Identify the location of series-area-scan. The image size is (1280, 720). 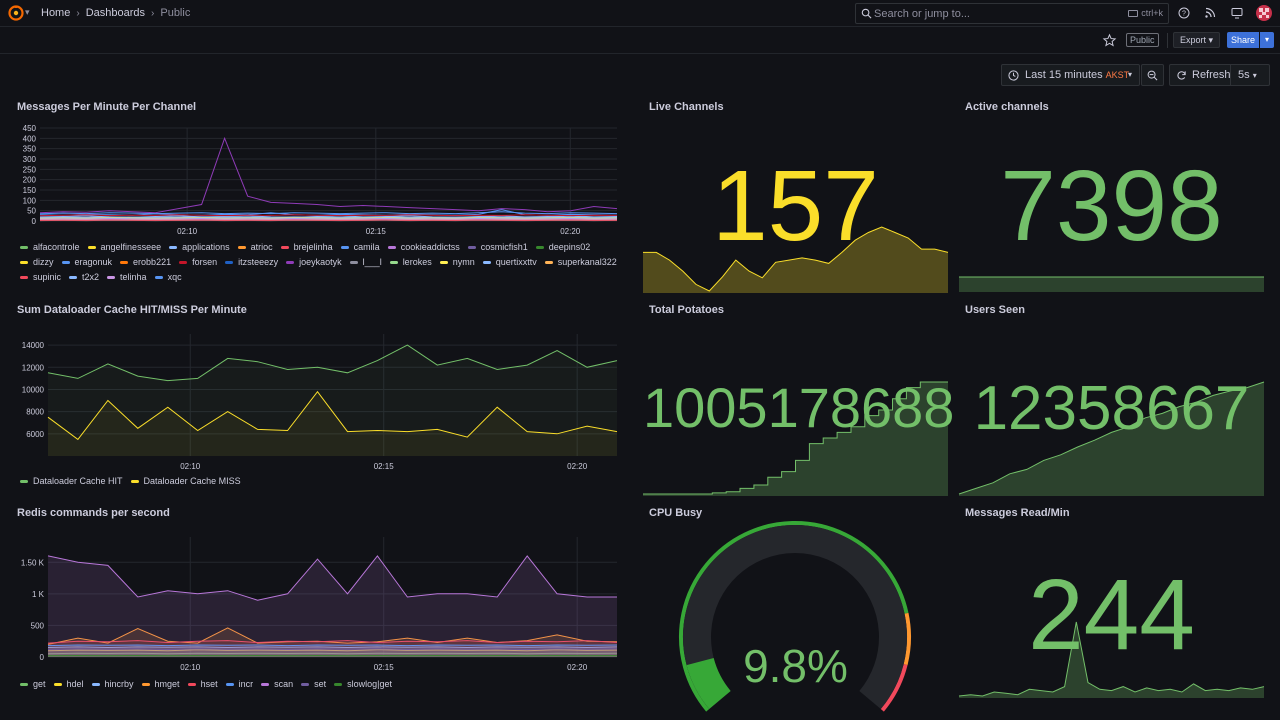
(332, 606).